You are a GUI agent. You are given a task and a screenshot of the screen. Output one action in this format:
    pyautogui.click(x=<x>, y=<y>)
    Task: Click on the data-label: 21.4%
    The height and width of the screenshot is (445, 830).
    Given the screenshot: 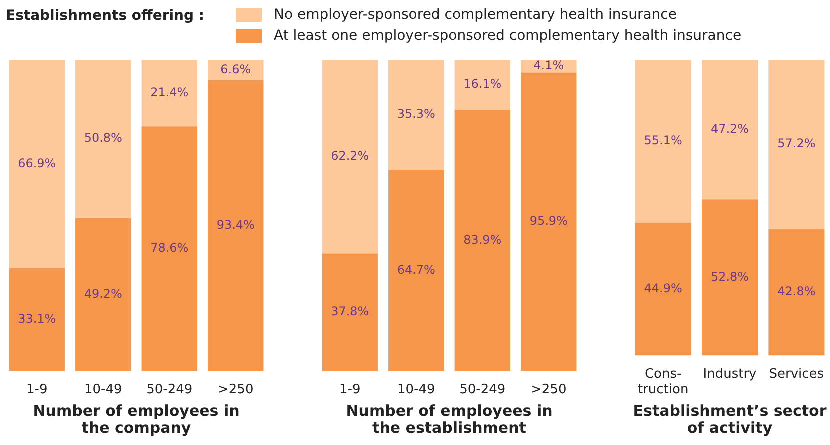 What is the action you would take?
    pyautogui.click(x=169, y=92)
    